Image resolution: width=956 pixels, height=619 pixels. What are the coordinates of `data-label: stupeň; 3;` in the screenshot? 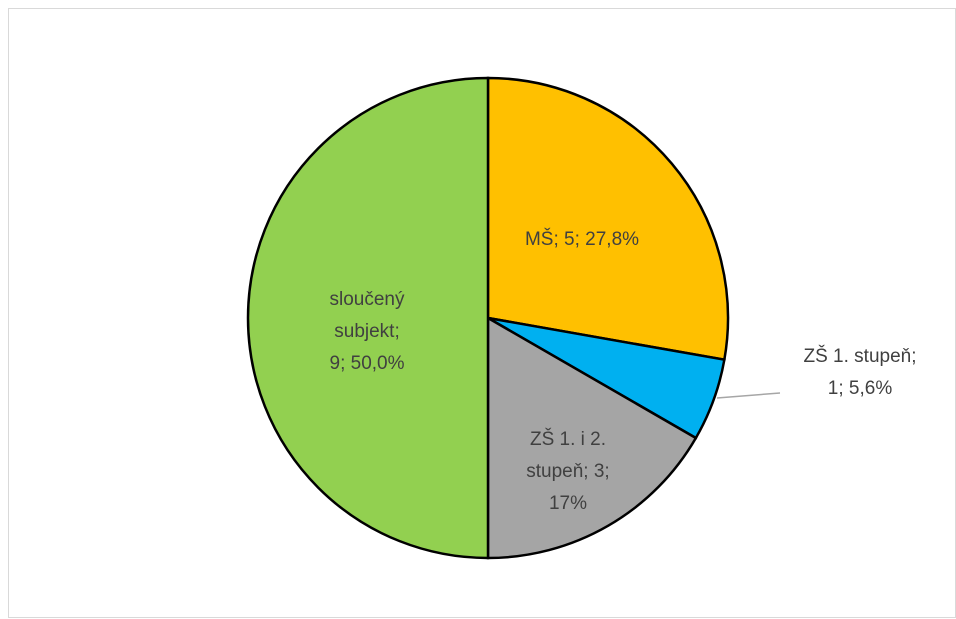 It's located at (567, 471).